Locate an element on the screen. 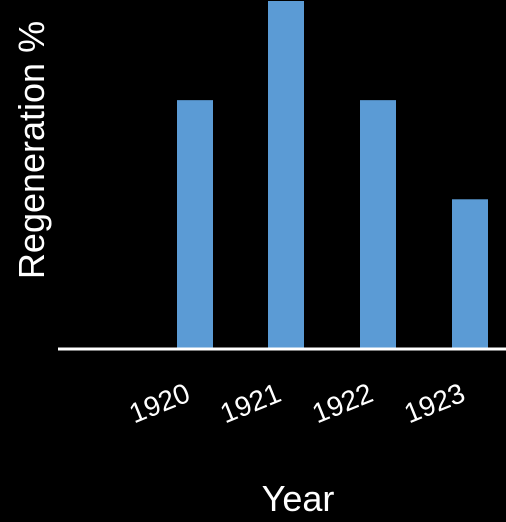  bar-1922 is located at coordinates (378, 224).